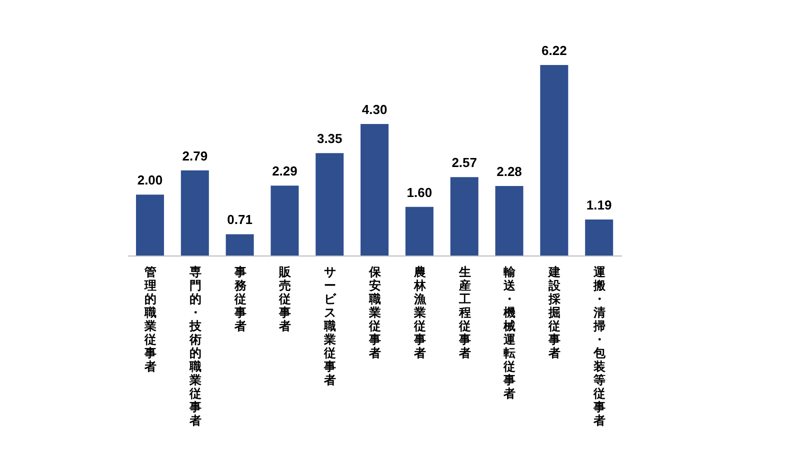 The width and height of the screenshot is (800, 463). What do you see at coordinates (375, 312) in the screenshot?
I see `x-tick-label: 保安職業従事者` at bounding box center [375, 312].